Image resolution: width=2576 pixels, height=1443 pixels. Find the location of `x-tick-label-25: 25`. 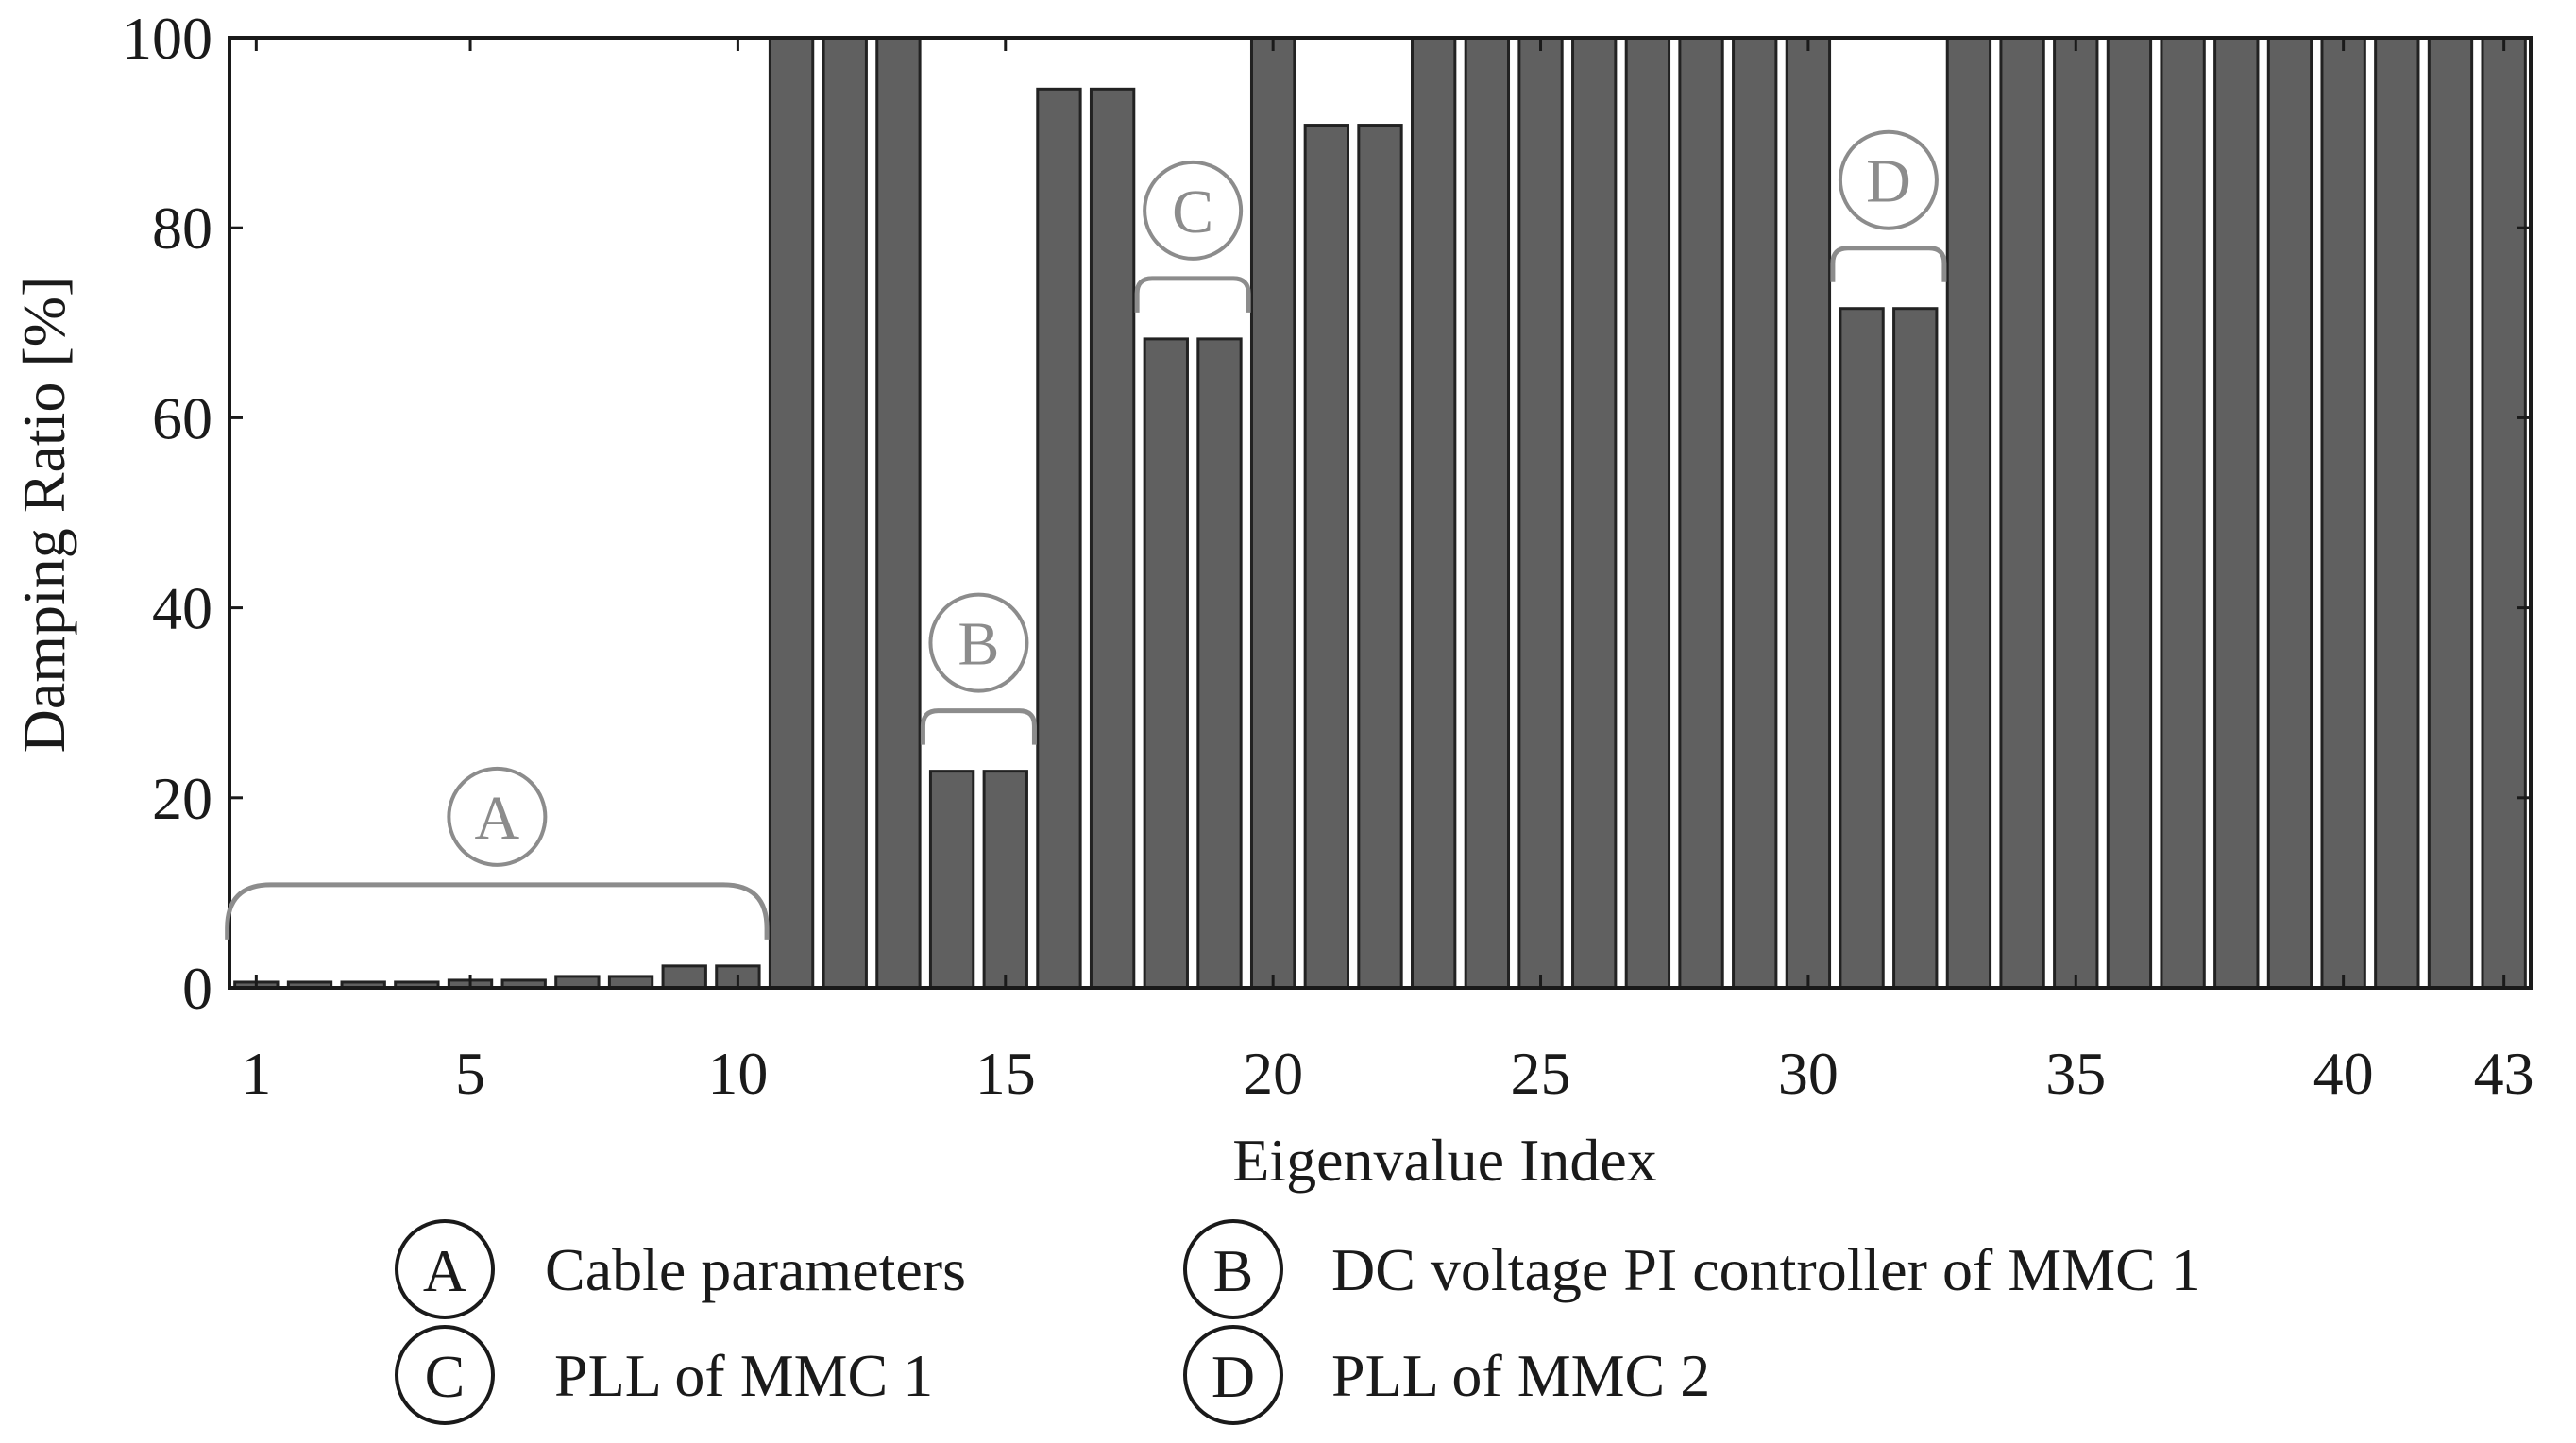

x-tick-label-25: 25 is located at coordinates (1541, 1073).